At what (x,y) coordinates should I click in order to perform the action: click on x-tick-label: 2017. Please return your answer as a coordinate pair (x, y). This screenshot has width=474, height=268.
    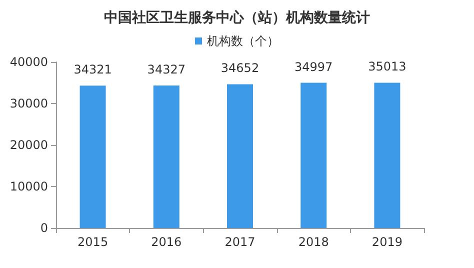
    Looking at the image, I should click on (240, 242).